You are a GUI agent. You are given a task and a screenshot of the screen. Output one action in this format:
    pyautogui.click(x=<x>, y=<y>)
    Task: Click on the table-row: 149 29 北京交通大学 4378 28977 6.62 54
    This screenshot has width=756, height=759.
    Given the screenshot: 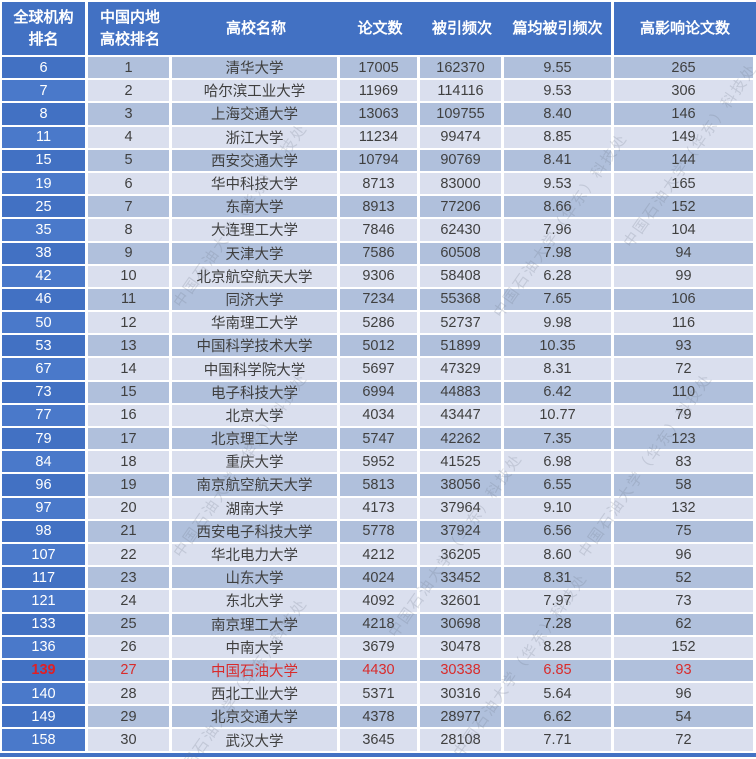 What is the action you would take?
    pyautogui.click(x=379, y=717)
    